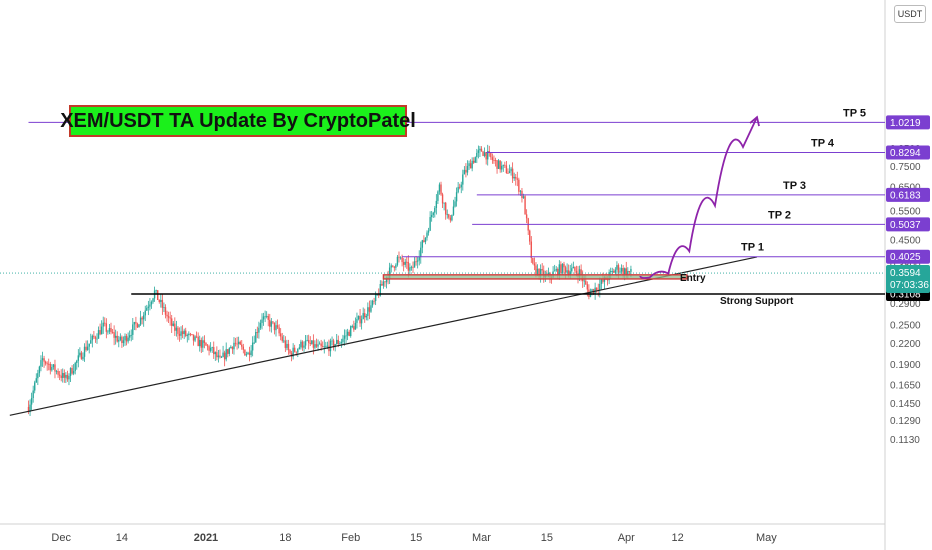  Describe the element at coordinates (757, 301) in the screenshot. I see `support-label: Strong Support` at that location.